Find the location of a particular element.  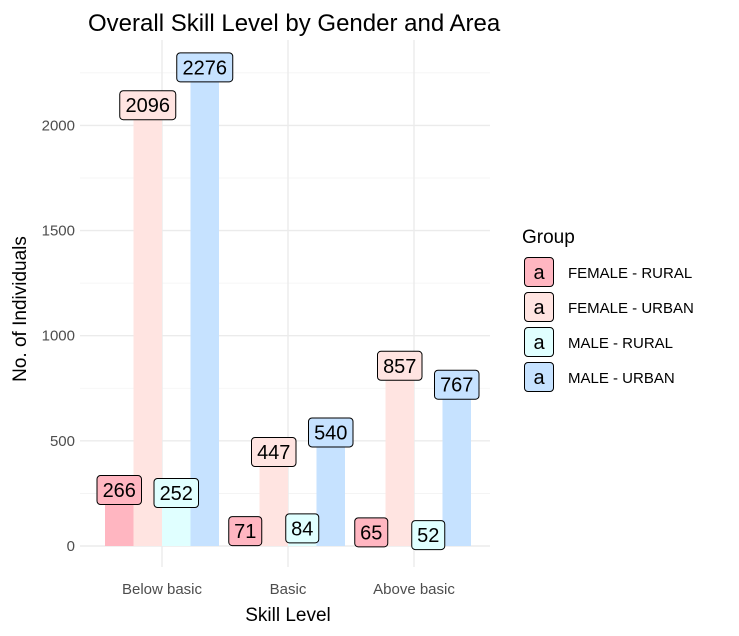

data-label: 71 is located at coordinates (245, 531).